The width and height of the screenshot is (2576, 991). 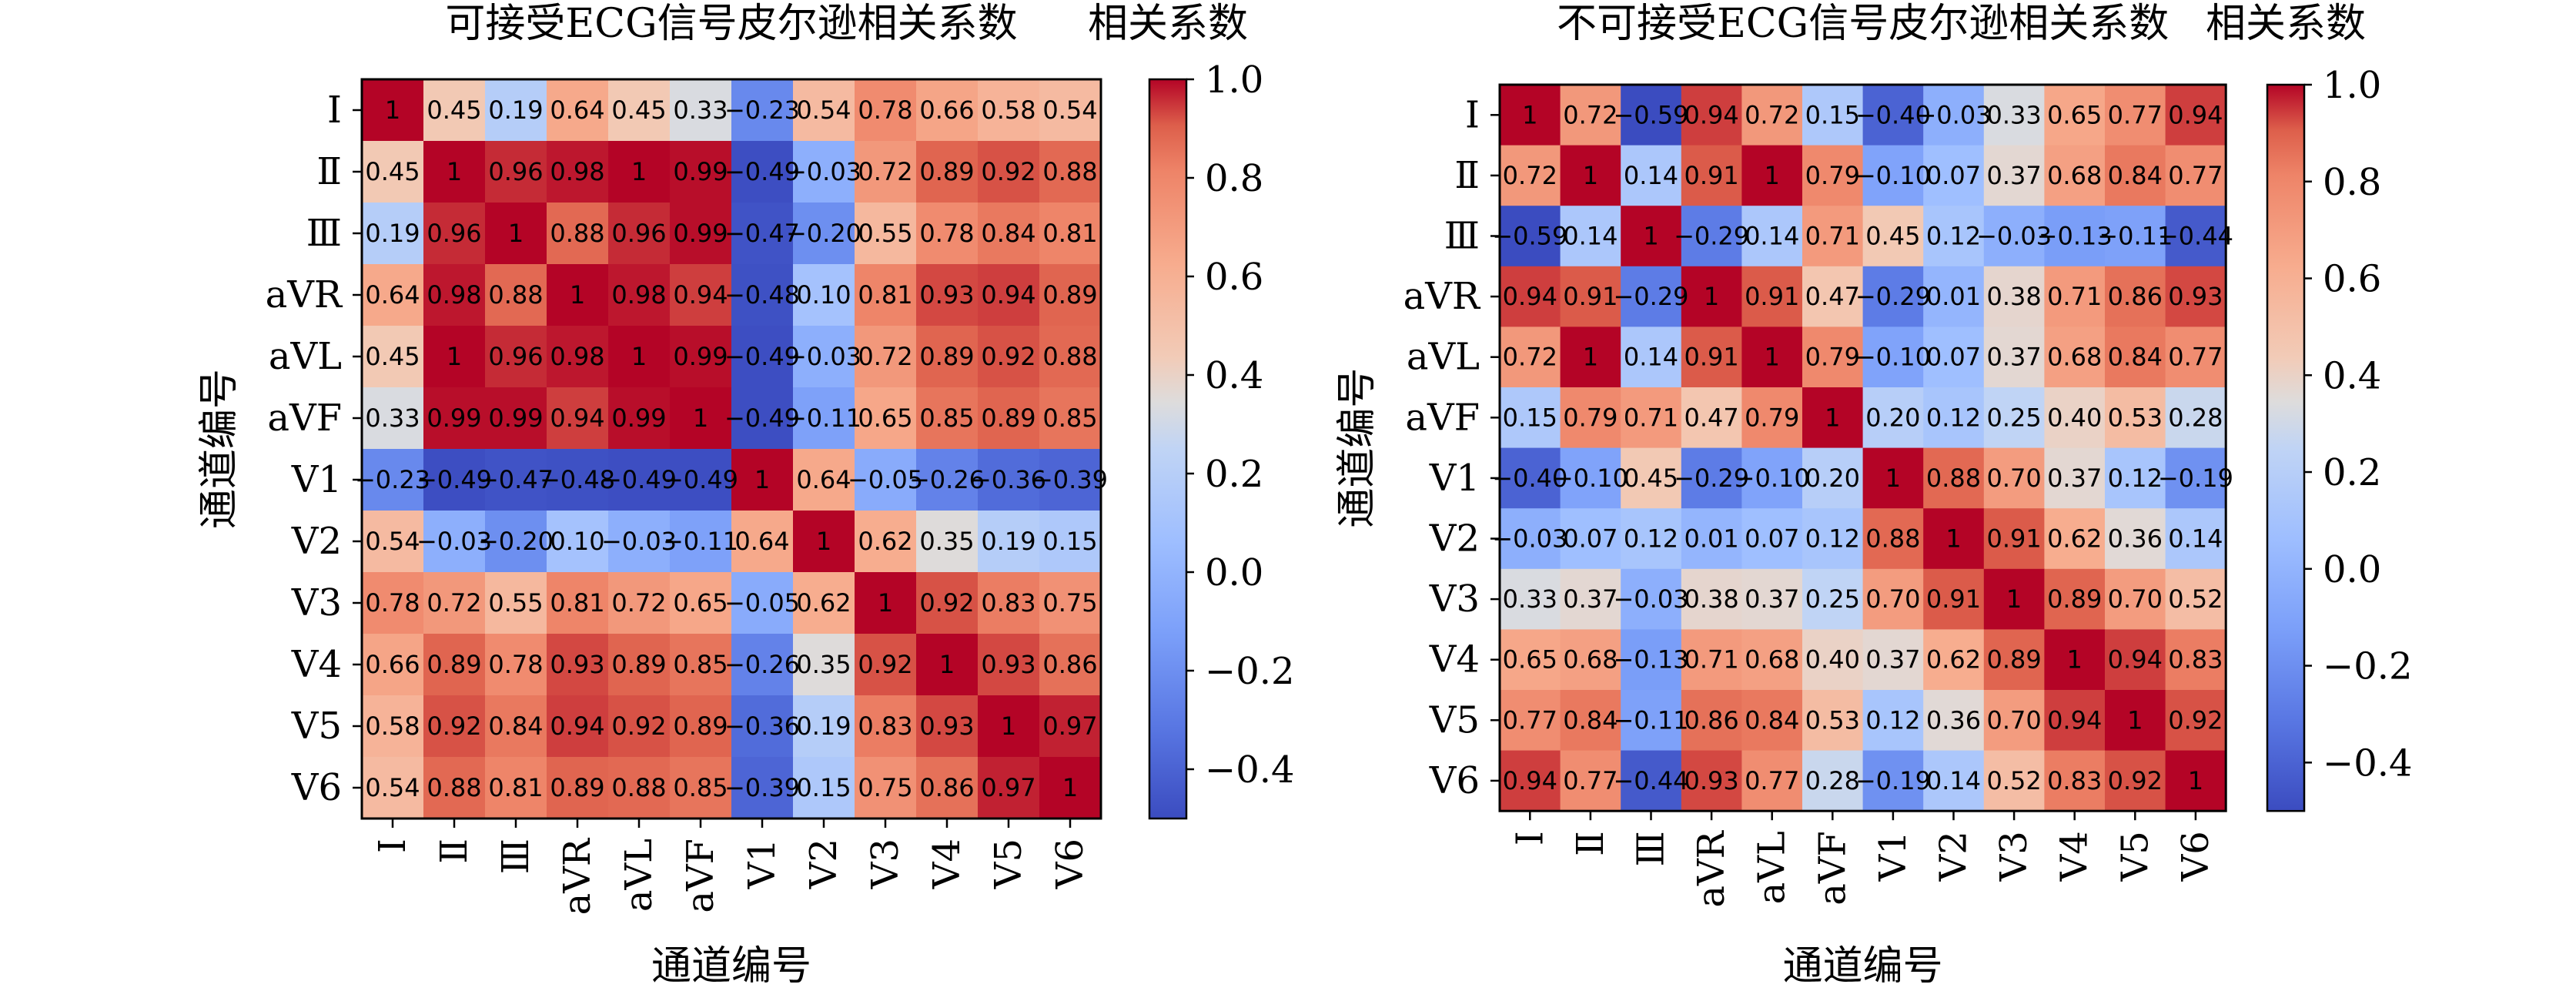 I want to click on colorbar-tick-label: 1.0, so click(x=1234, y=80).